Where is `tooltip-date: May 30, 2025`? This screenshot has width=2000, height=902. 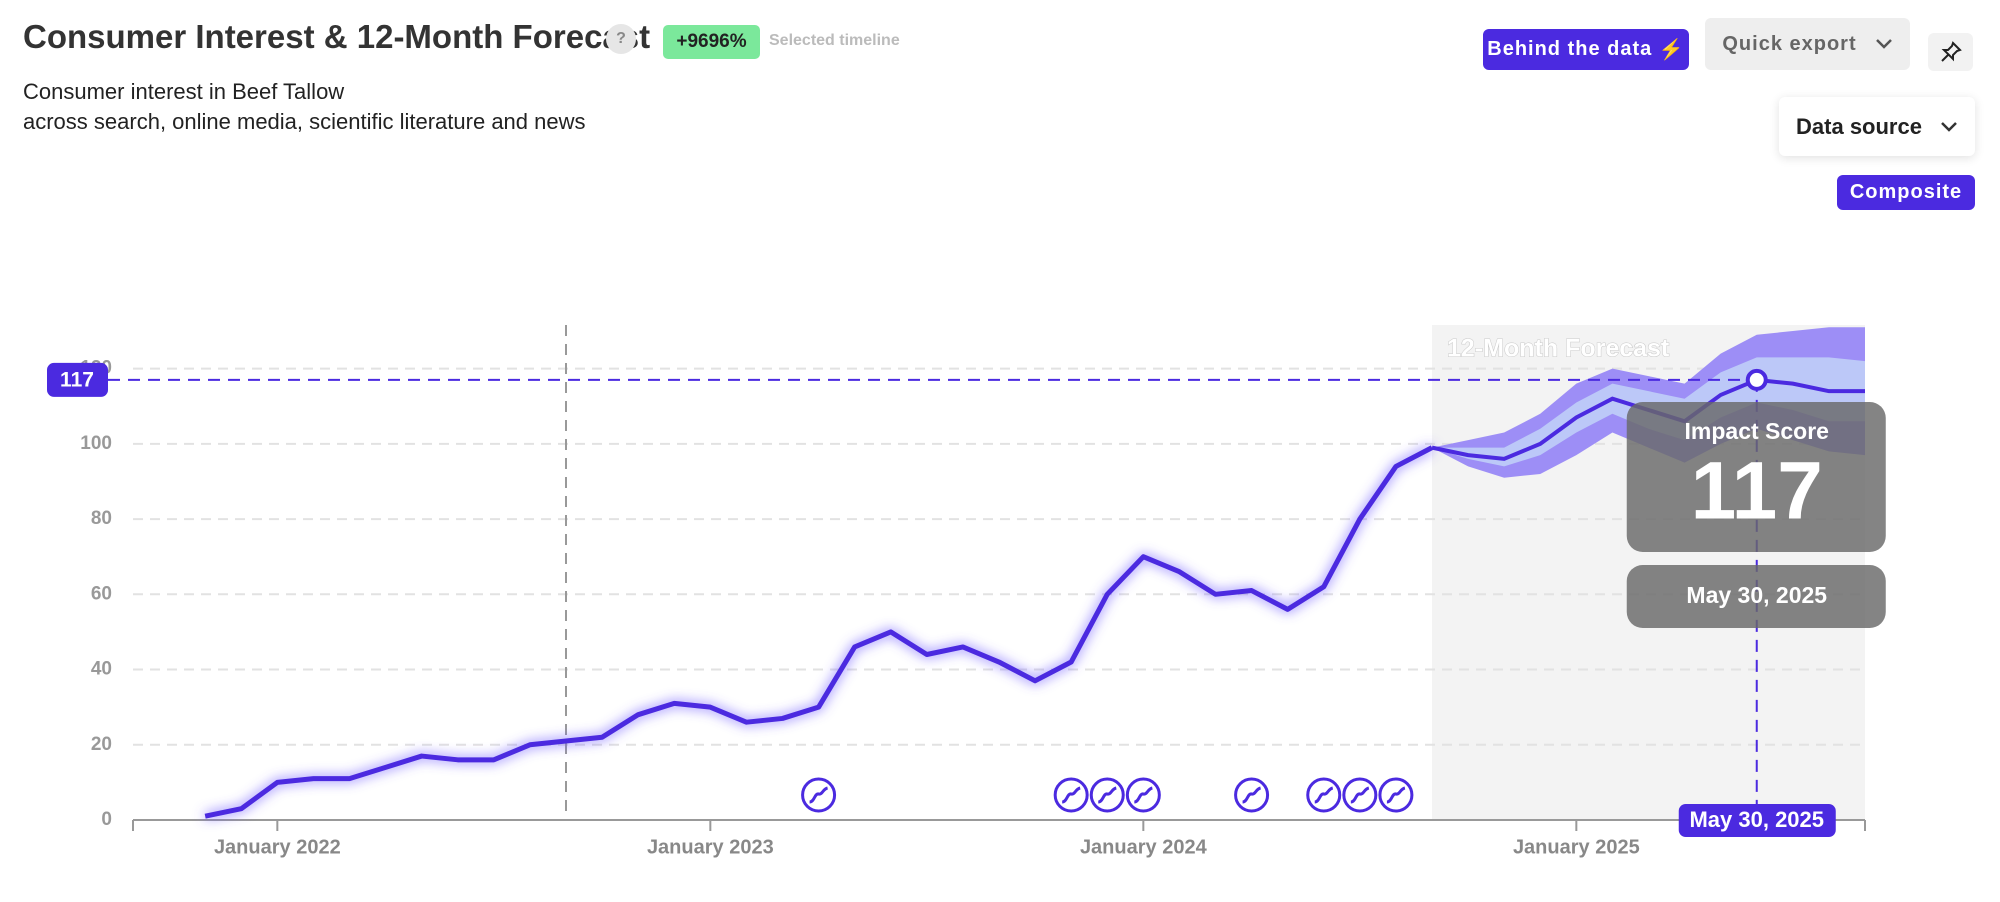 tooltip-date: May 30, 2025 is located at coordinates (1756, 595).